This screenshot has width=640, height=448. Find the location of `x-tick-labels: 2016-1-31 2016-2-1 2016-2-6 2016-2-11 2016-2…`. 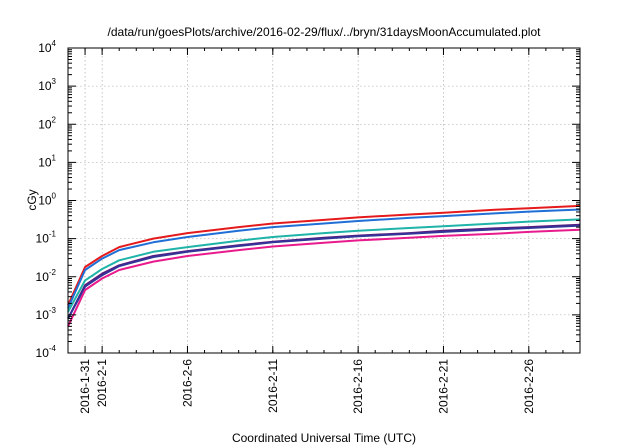

x-tick-labels: 2016-1-31 2016-2-1 2016-2-6 2016-2-11 2016-2… is located at coordinates (307, 386).